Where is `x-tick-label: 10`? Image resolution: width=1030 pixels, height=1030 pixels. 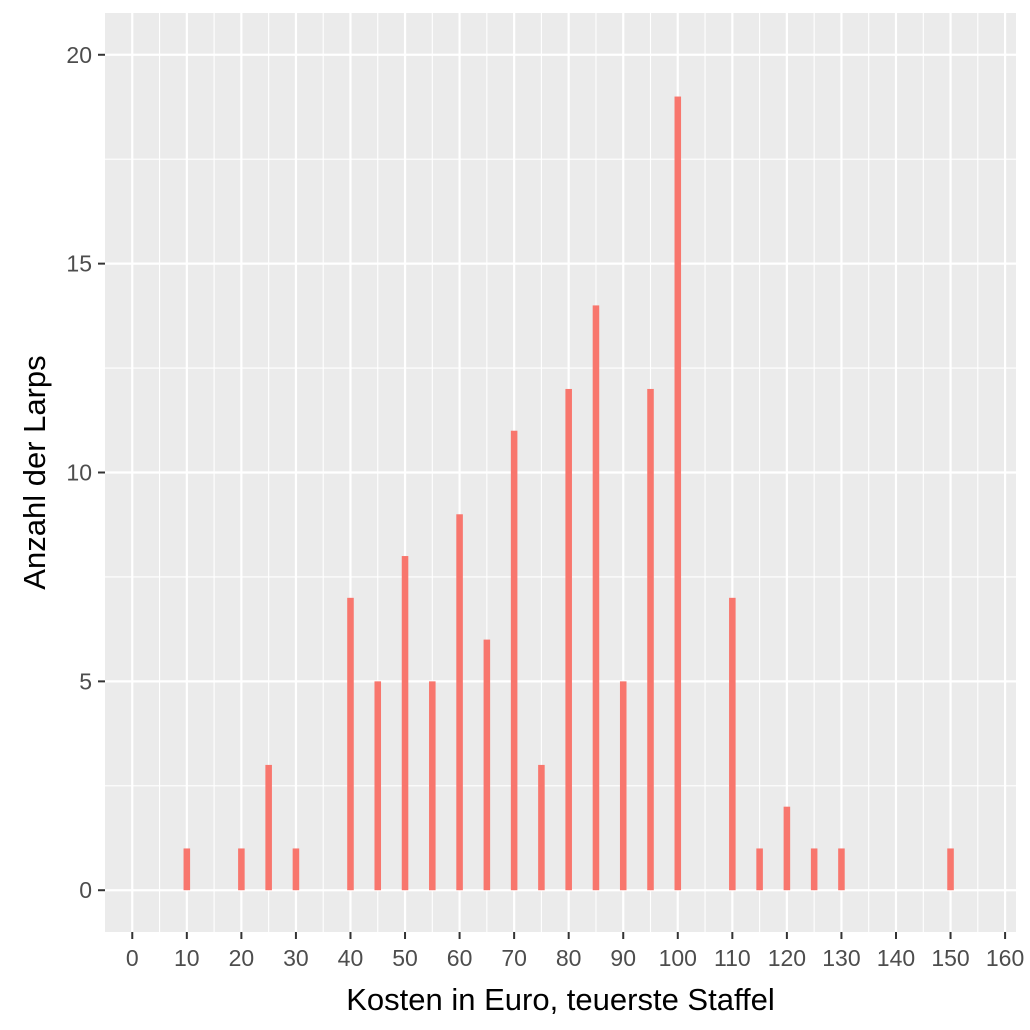 x-tick-label: 10 is located at coordinates (187, 958).